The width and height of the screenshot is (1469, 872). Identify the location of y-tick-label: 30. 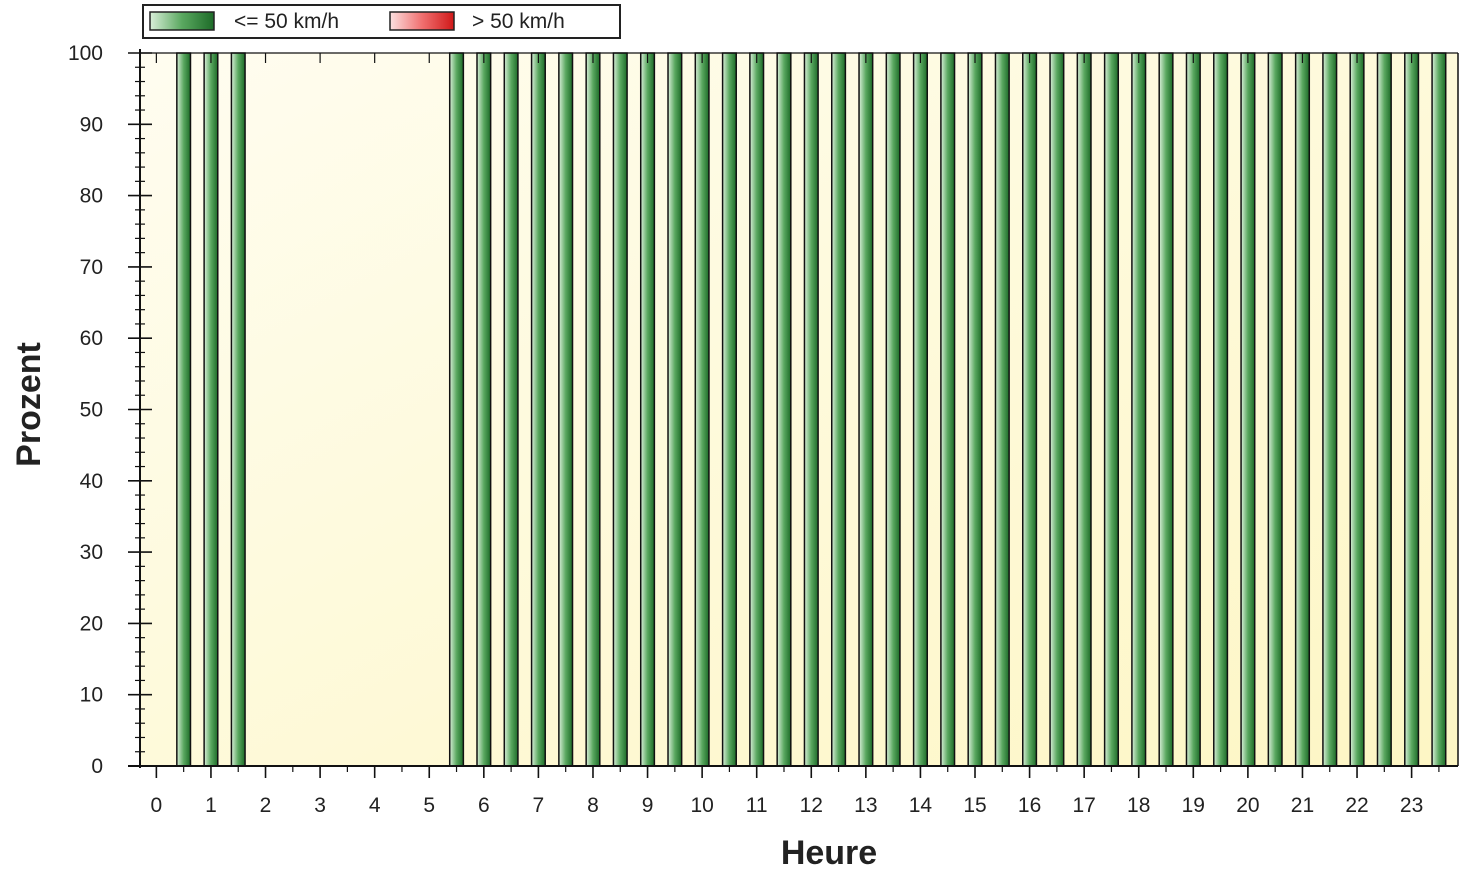
(91, 552).